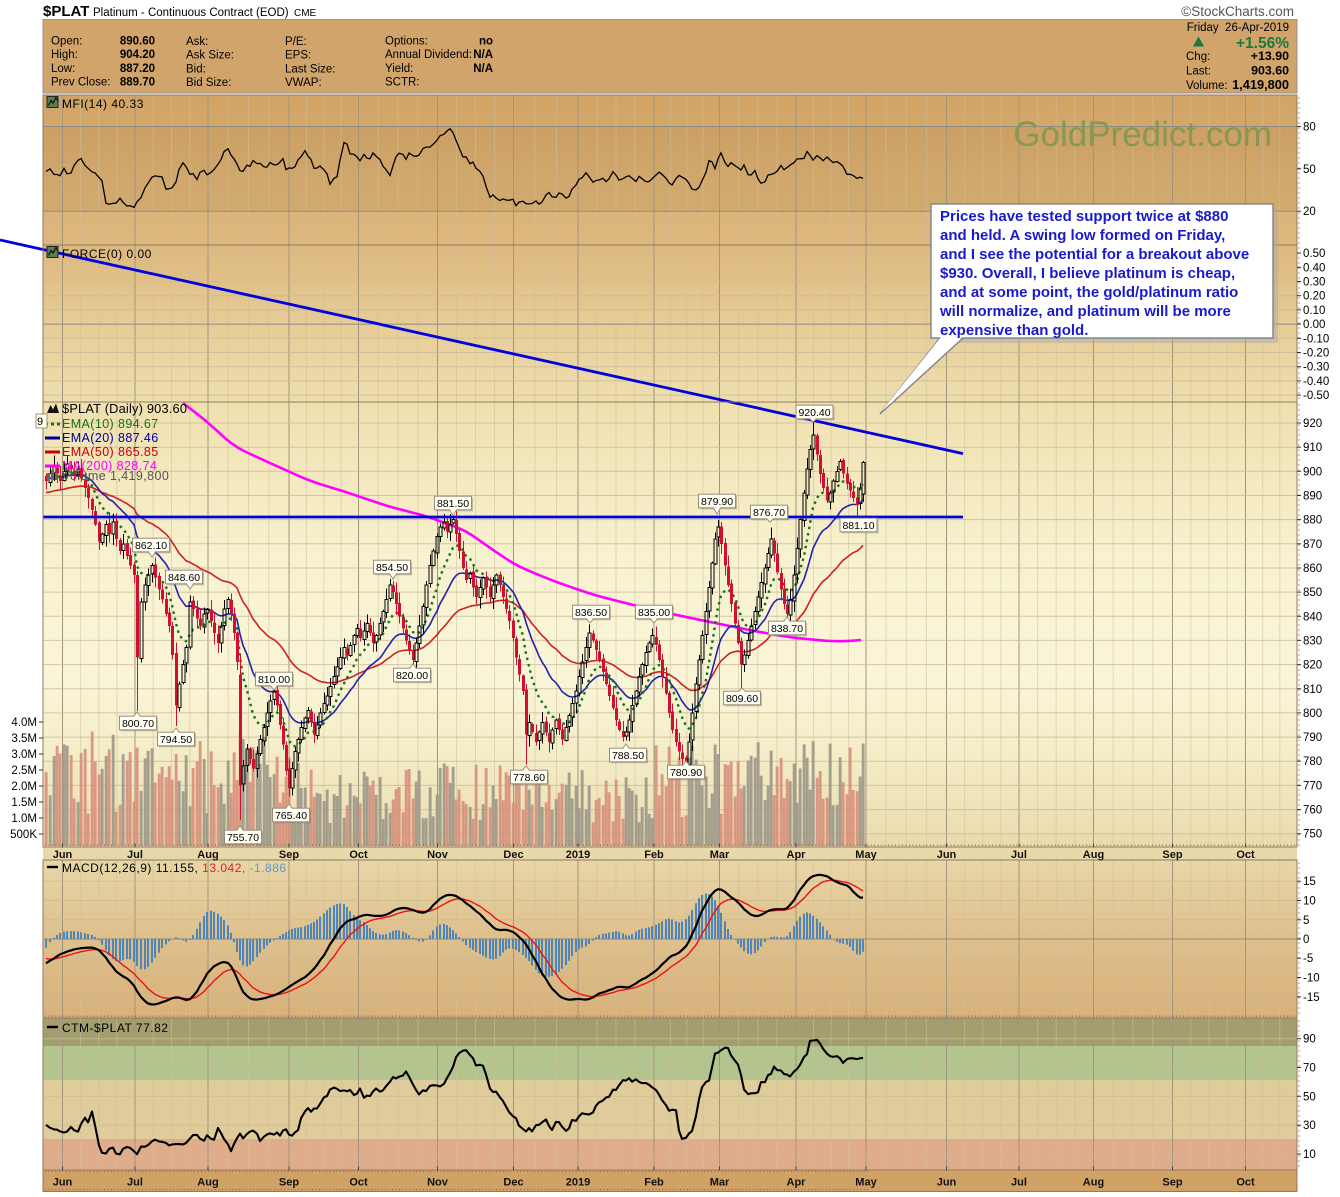  What do you see at coordinates (720, 855) in the screenshot?
I see `svg-text: Mar` at bounding box center [720, 855].